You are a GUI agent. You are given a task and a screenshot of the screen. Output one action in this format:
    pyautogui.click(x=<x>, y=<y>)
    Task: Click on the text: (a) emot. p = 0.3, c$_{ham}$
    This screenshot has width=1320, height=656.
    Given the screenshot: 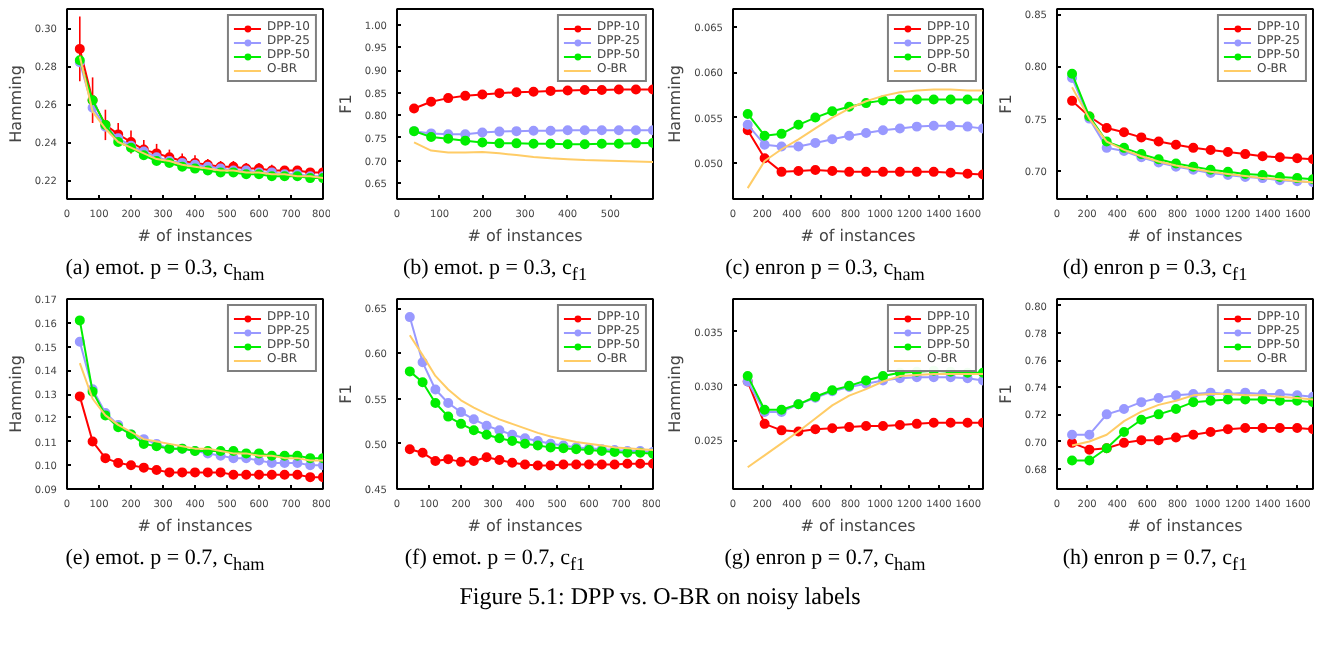 What is the action you would take?
    pyautogui.click(x=165, y=271)
    